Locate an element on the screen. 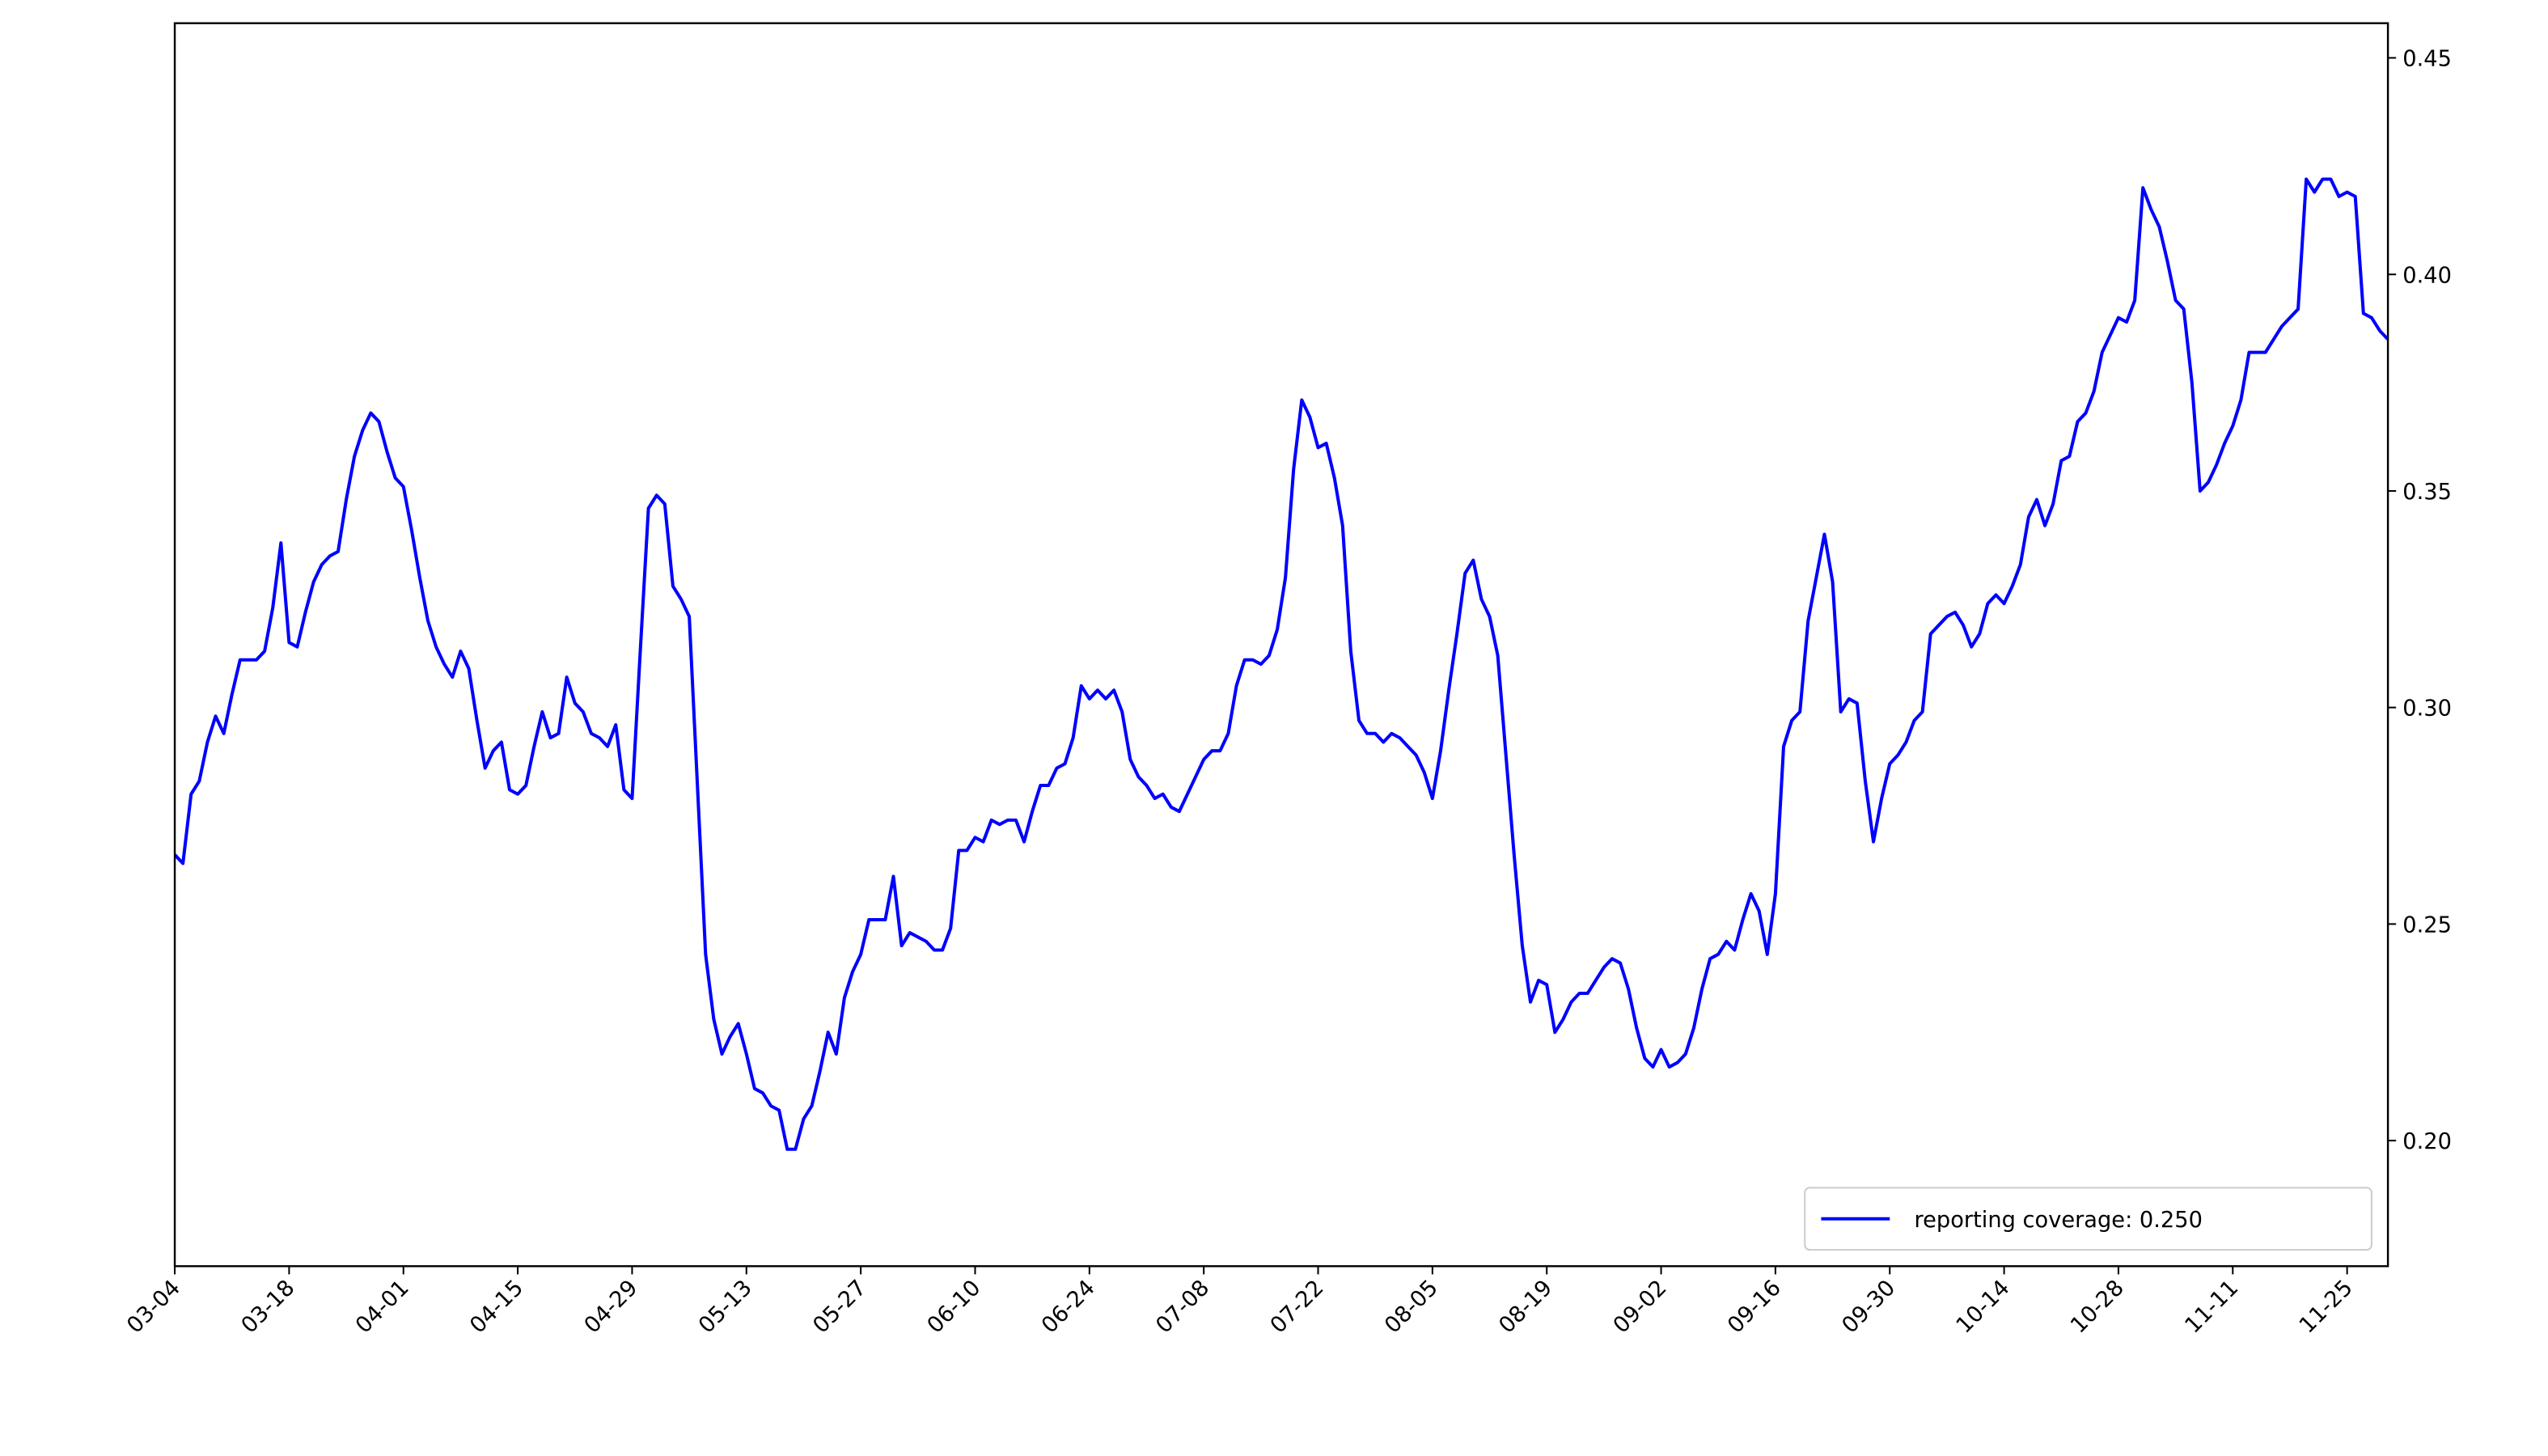 The image size is (2548, 1456). y-tick-label: 0.25 is located at coordinates (2427, 925).